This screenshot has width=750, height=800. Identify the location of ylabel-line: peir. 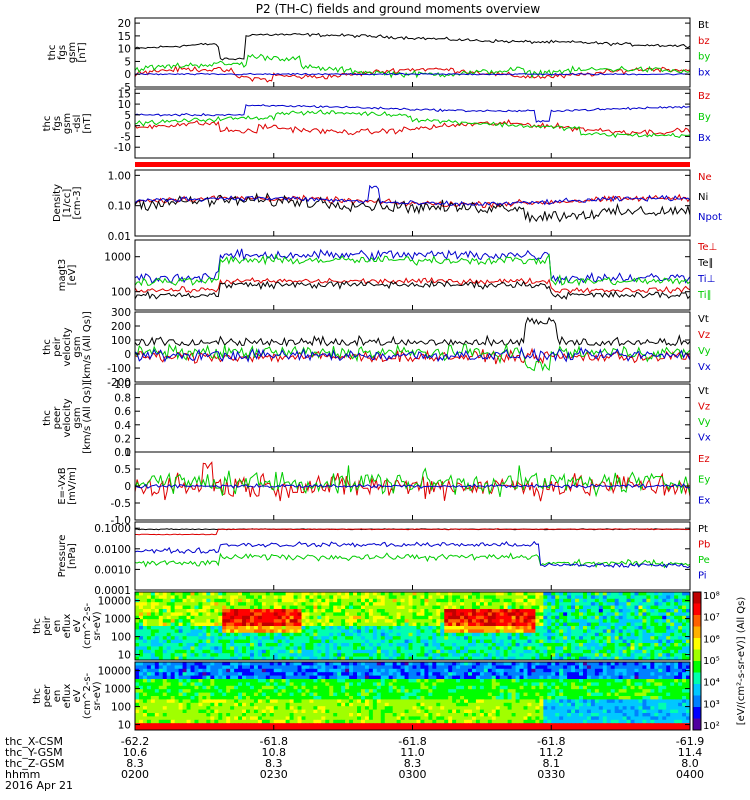
(57, 346).